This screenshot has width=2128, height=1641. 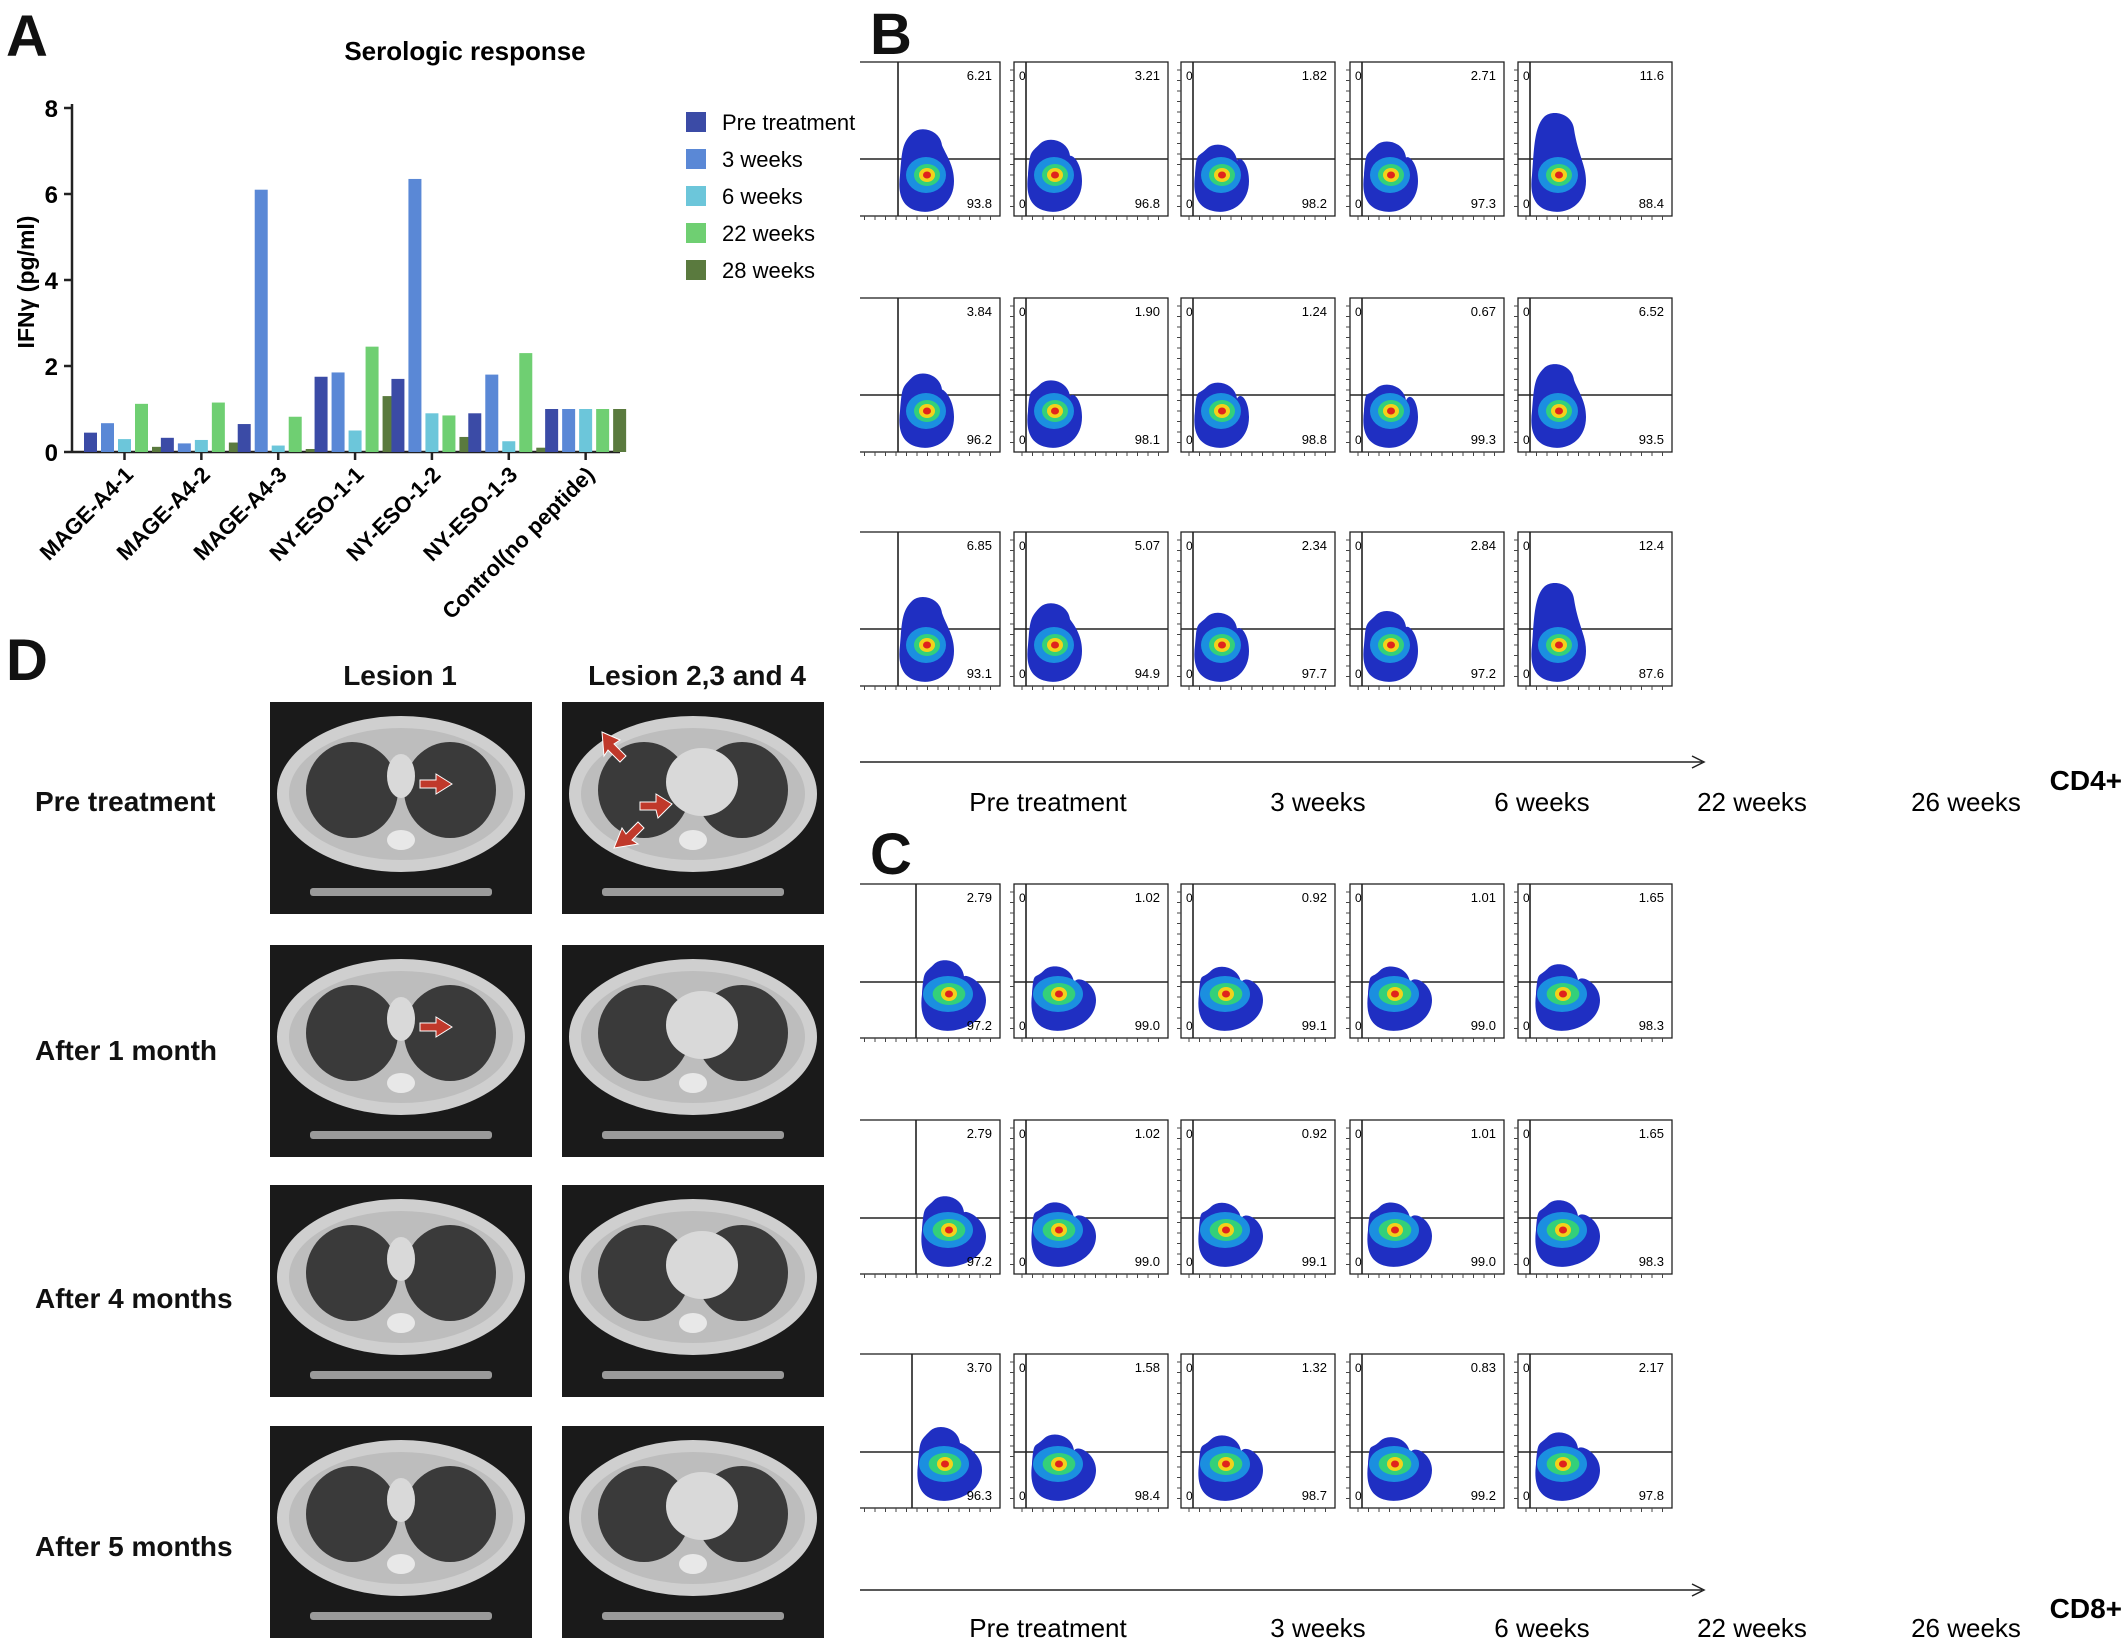 What do you see at coordinates (1147, 439) in the screenshot?
I see `flow-quadrant-lower-right: 98.1` at bounding box center [1147, 439].